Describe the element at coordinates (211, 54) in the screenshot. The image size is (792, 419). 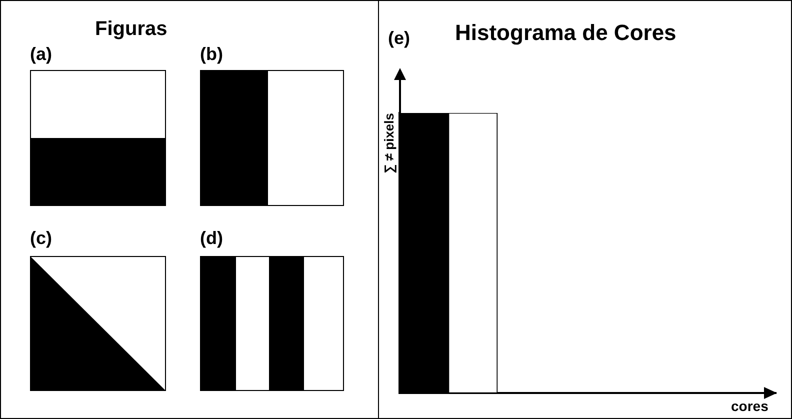
I see `text: (b)` at that location.